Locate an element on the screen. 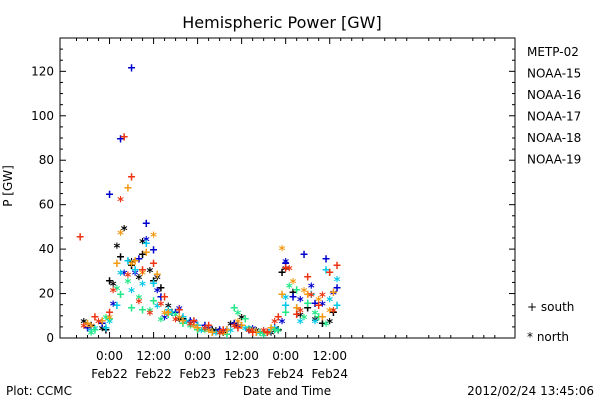  legend-entry-metp-02: METP-02 is located at coordinates (553, 52).